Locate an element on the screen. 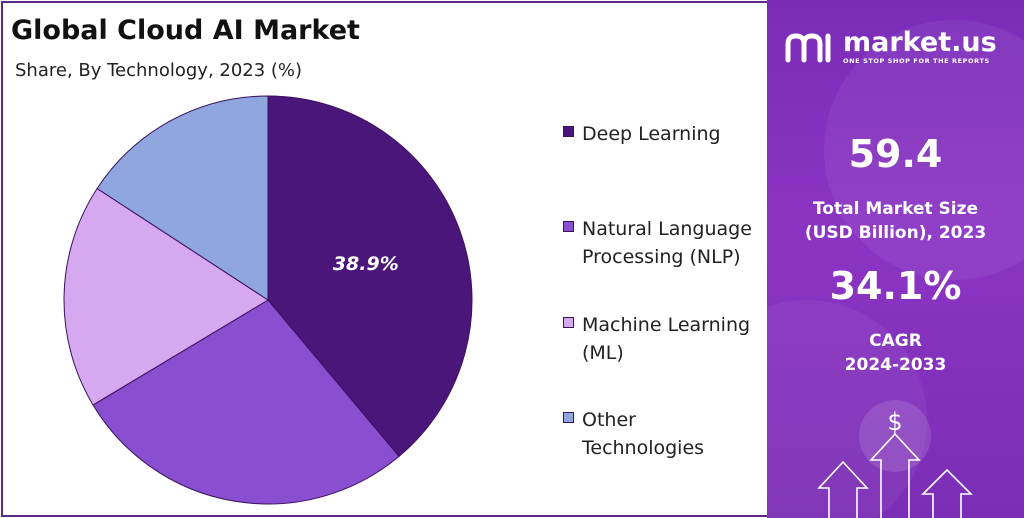 The height and width of the screenshot is (518, 1024). brand-name: market.us is located at coordinates (920, 42).